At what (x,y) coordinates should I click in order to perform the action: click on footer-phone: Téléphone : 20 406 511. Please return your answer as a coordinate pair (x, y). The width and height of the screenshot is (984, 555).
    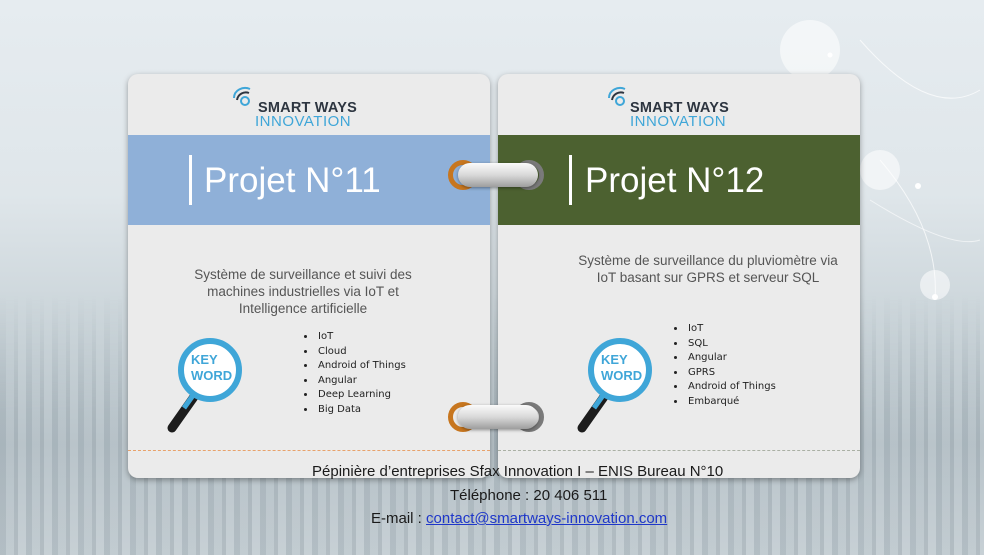
    Looking at the image, I should click on (529, 495).